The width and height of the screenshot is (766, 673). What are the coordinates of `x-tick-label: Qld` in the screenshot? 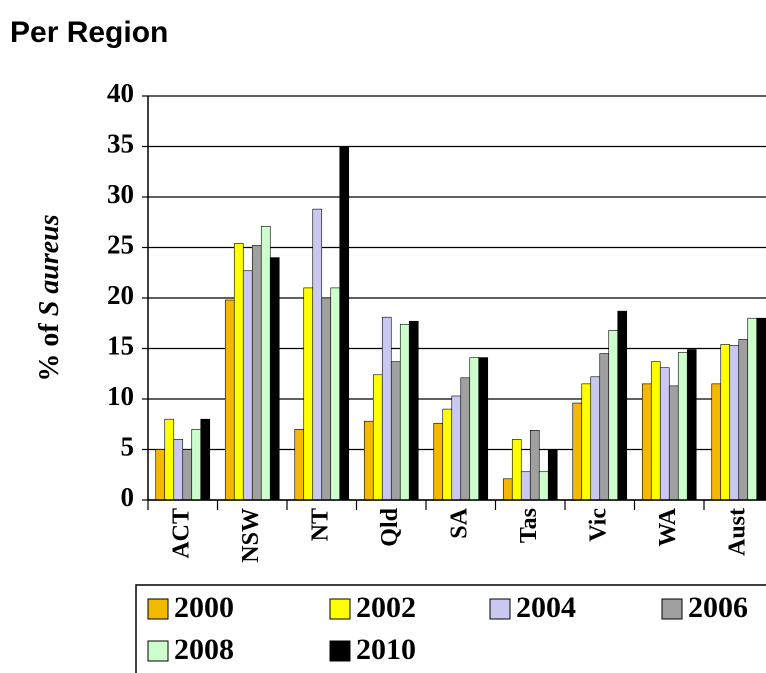 It's located at (390, 526).